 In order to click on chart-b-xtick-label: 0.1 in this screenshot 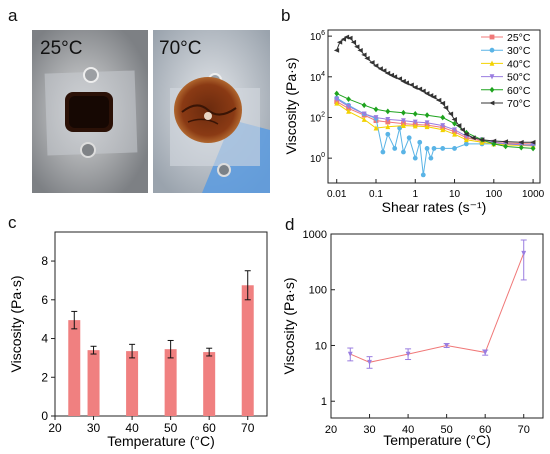, I will do `click(376, 194)`.